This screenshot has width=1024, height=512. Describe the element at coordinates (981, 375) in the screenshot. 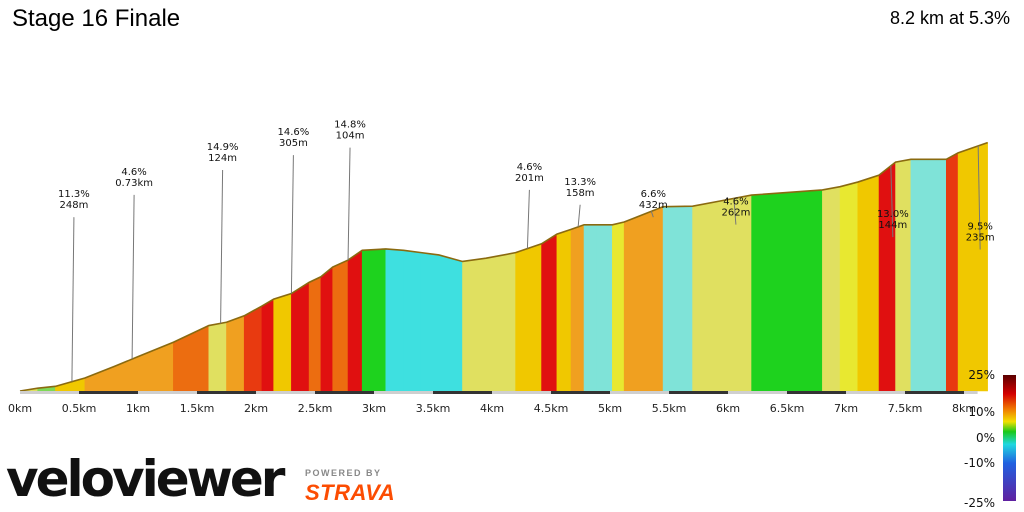

I see `scale-label-25: 25%` at that location.